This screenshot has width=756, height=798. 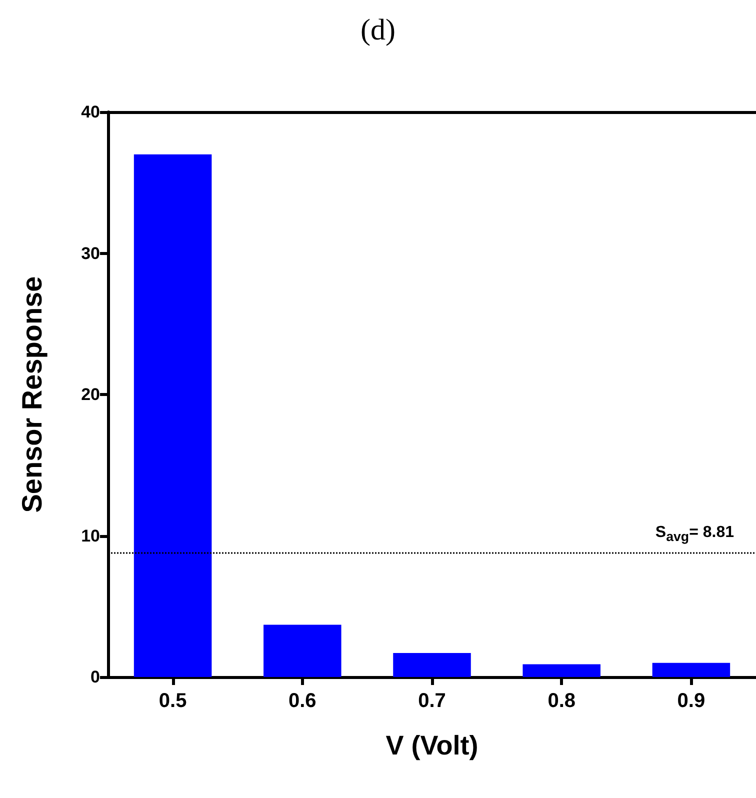 I want to click on x-tick-label: 0.8, so click(x=562, y=701).